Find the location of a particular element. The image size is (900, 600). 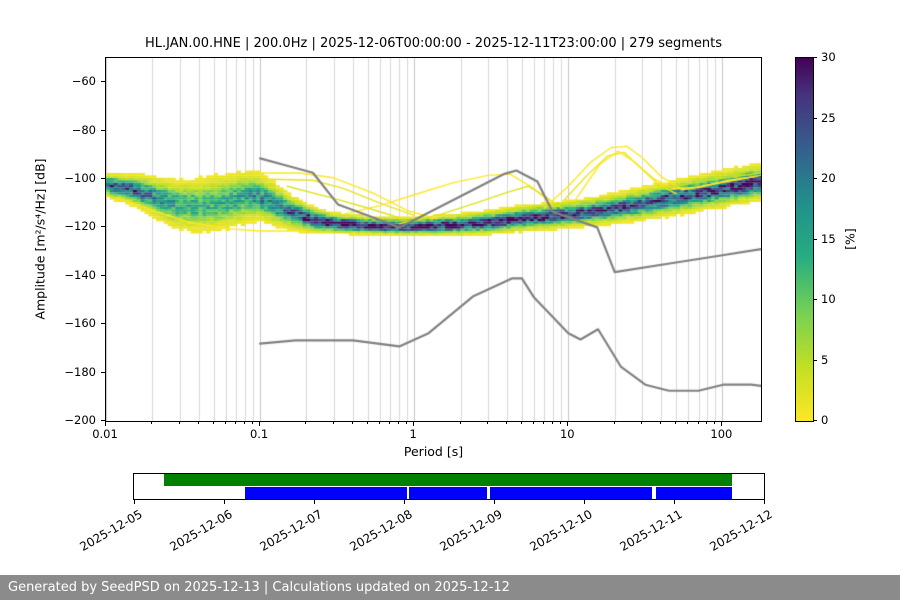

x-tick-label: 0.01 is located at coordinates (105, 434).